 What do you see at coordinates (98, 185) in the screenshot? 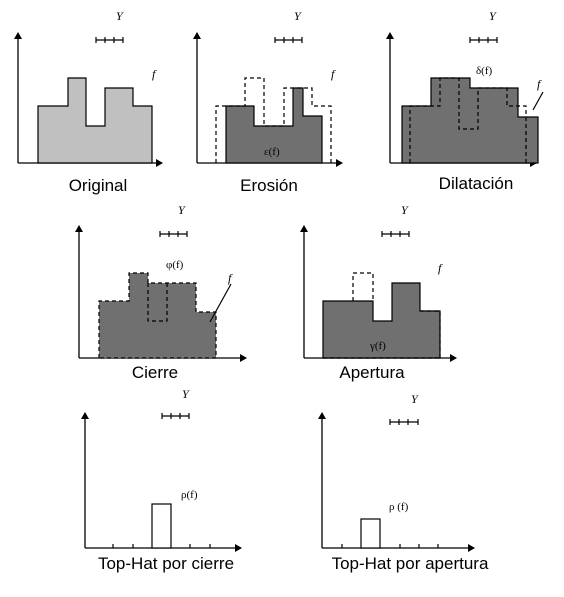
I see `caption-original: Original` at bounding box center [98, 185].